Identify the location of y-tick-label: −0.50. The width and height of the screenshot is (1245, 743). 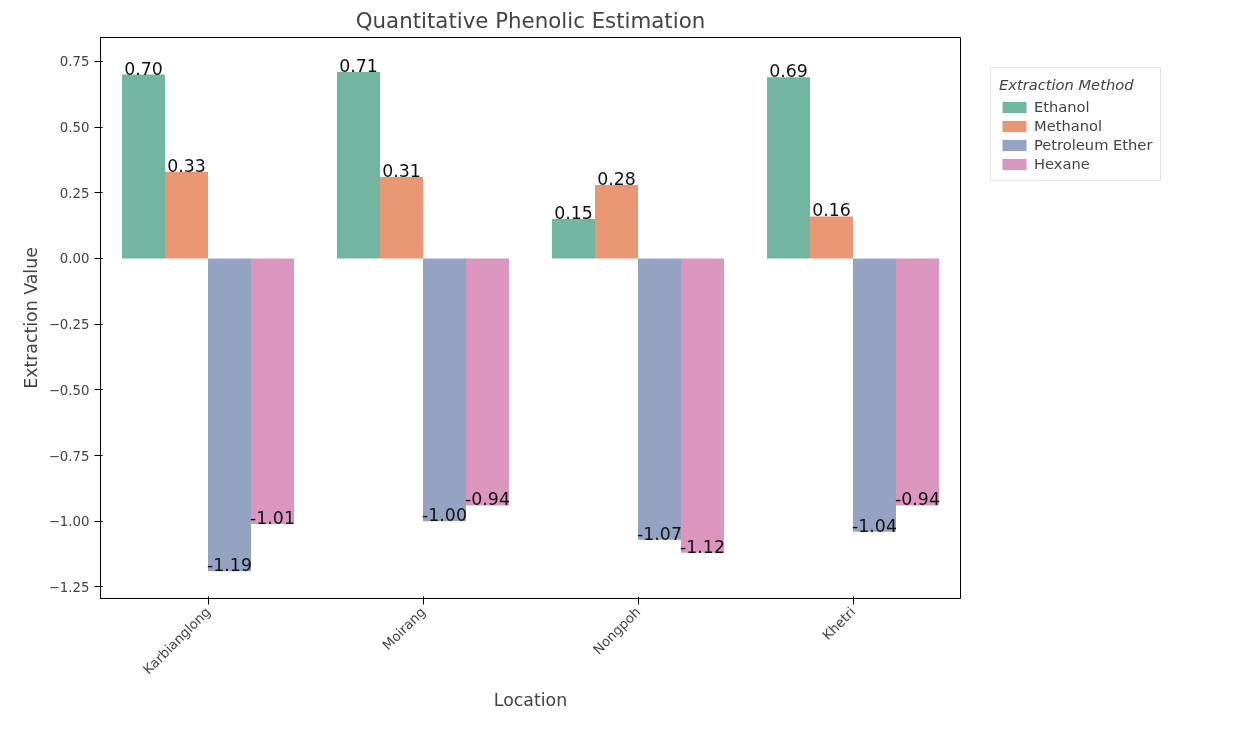
(69, 390).